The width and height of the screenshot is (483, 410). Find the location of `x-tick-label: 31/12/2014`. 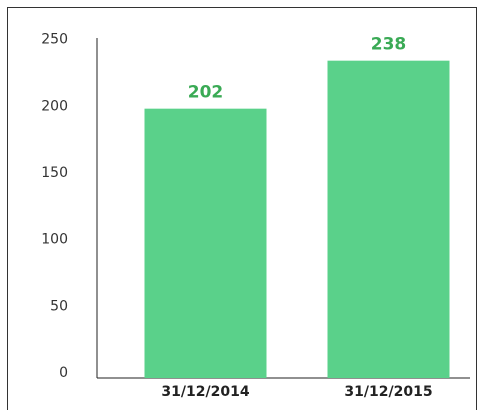

x-tick-label: 31/12/2014 is located at coordinates (205, 392).